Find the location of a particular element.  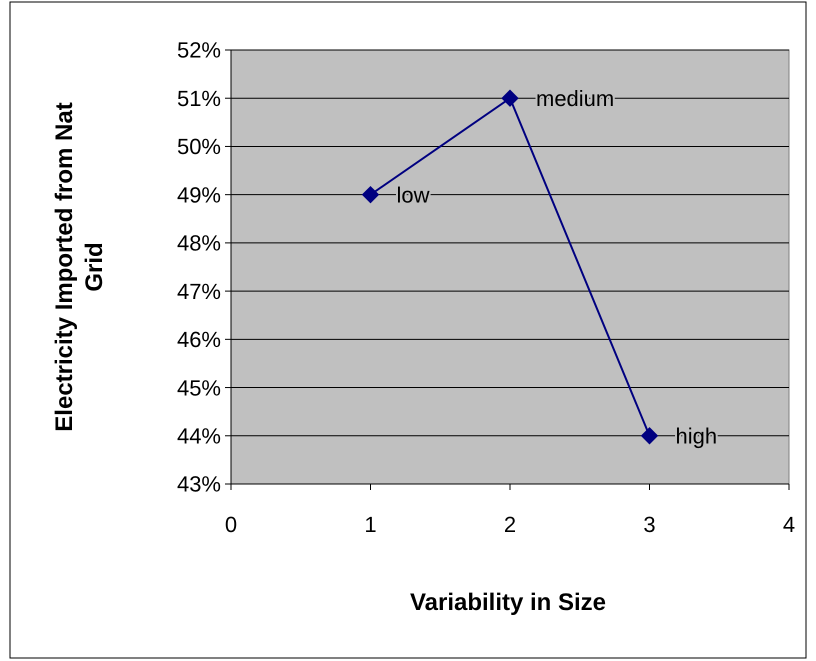

y-tick-label: 50% is located at coordinates (198, 147).